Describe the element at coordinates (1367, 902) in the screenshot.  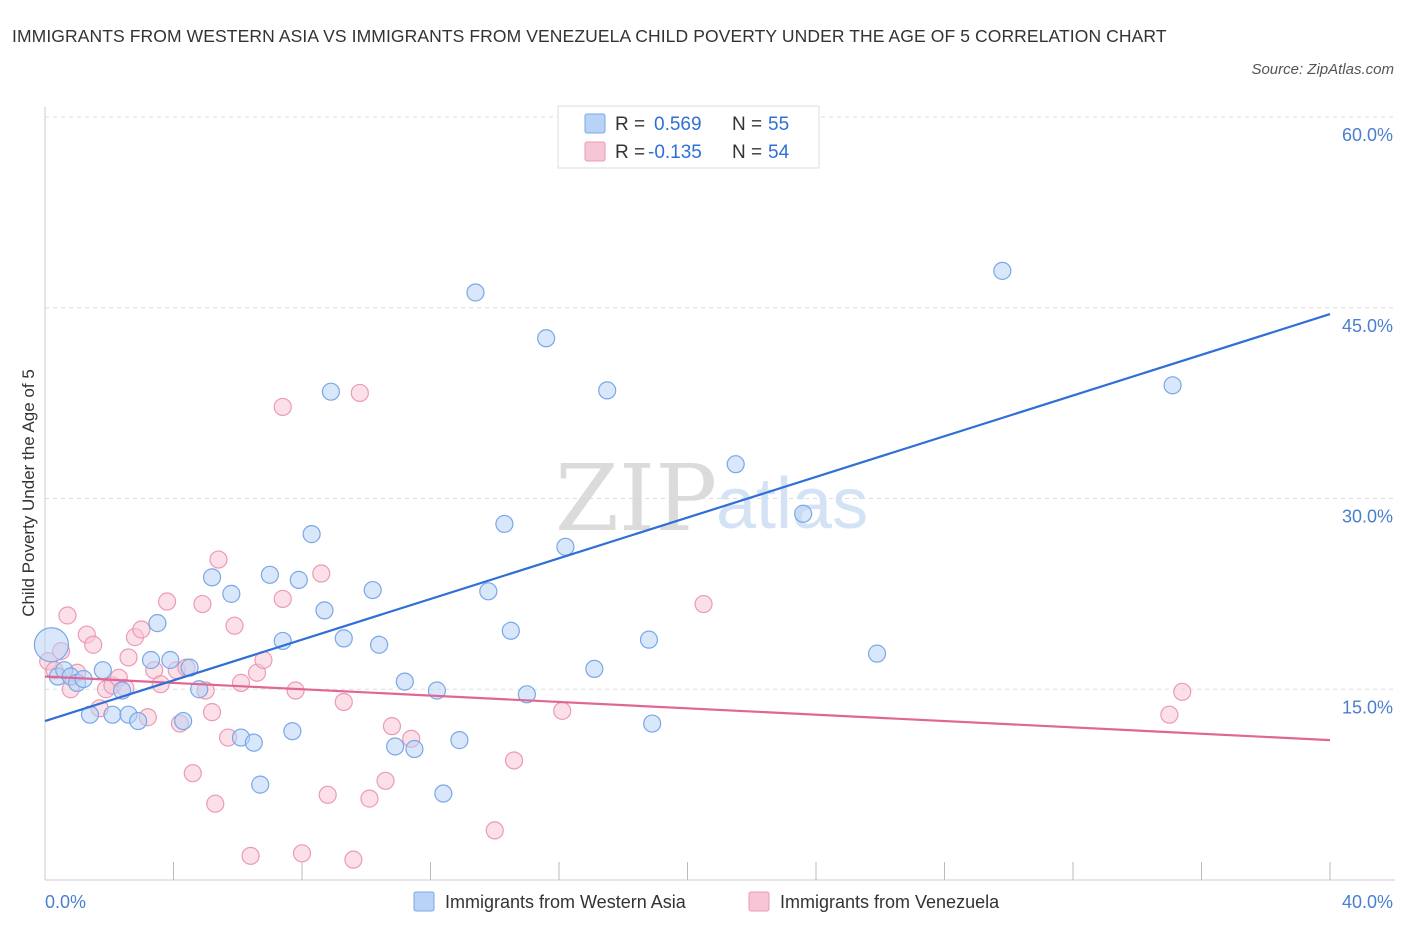
I see `x-tick-label: 40.0%` at that location.